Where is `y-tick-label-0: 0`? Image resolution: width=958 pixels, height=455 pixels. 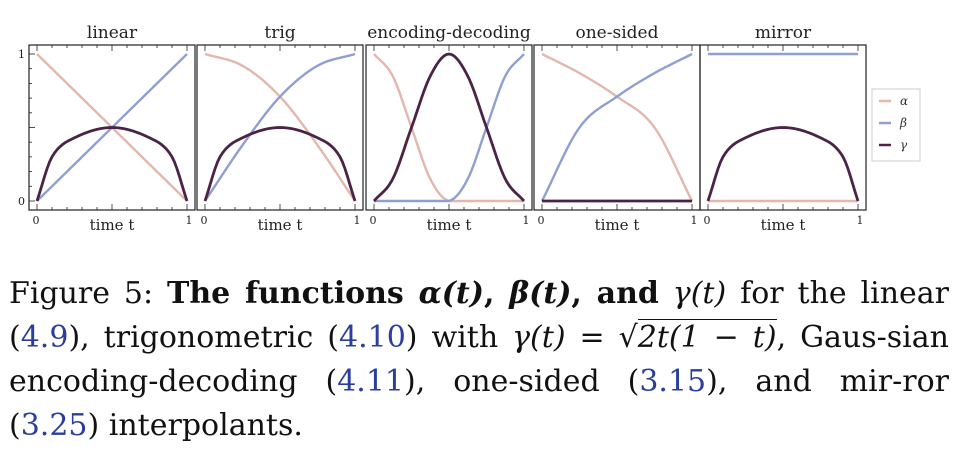
y-tick-label-0: 0 is located at coordinates (21, 201).